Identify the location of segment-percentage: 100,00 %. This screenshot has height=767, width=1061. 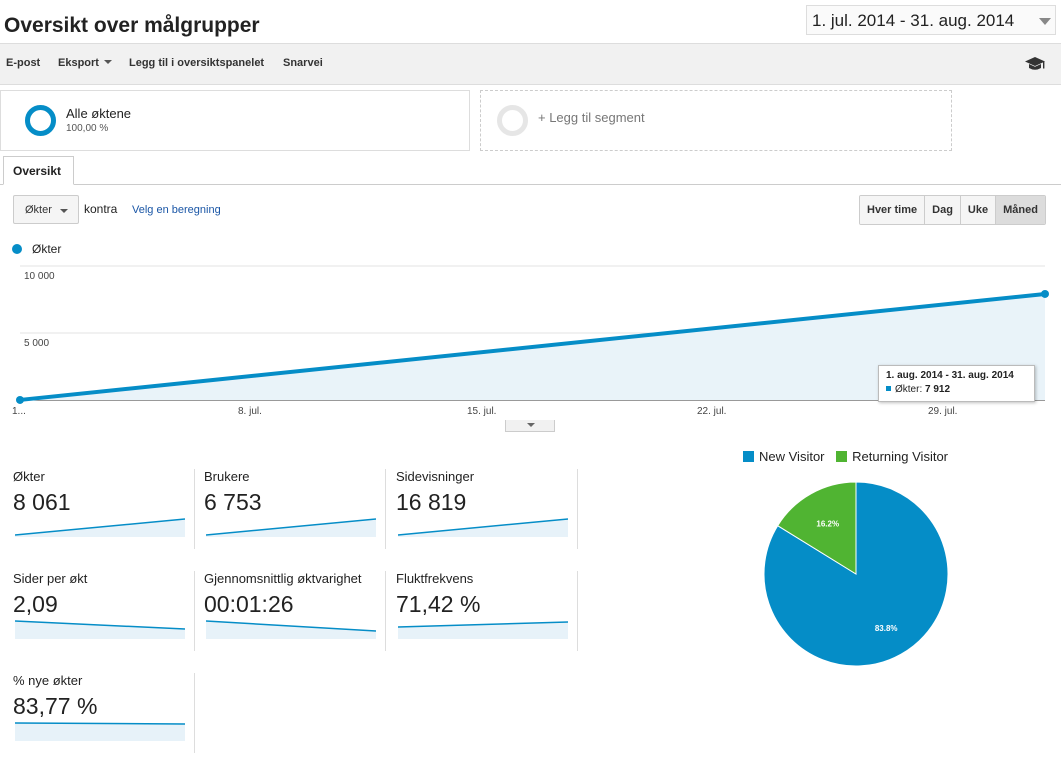
(87, 128).